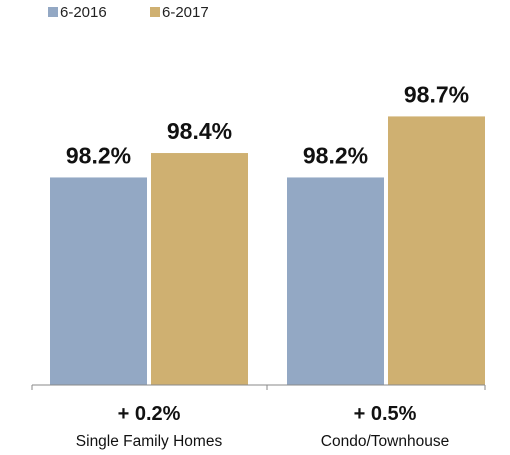  Describe the element at coordinates (83, 12) in the screenshot. I see `legend-label-series-0: 6-2016` at that location.